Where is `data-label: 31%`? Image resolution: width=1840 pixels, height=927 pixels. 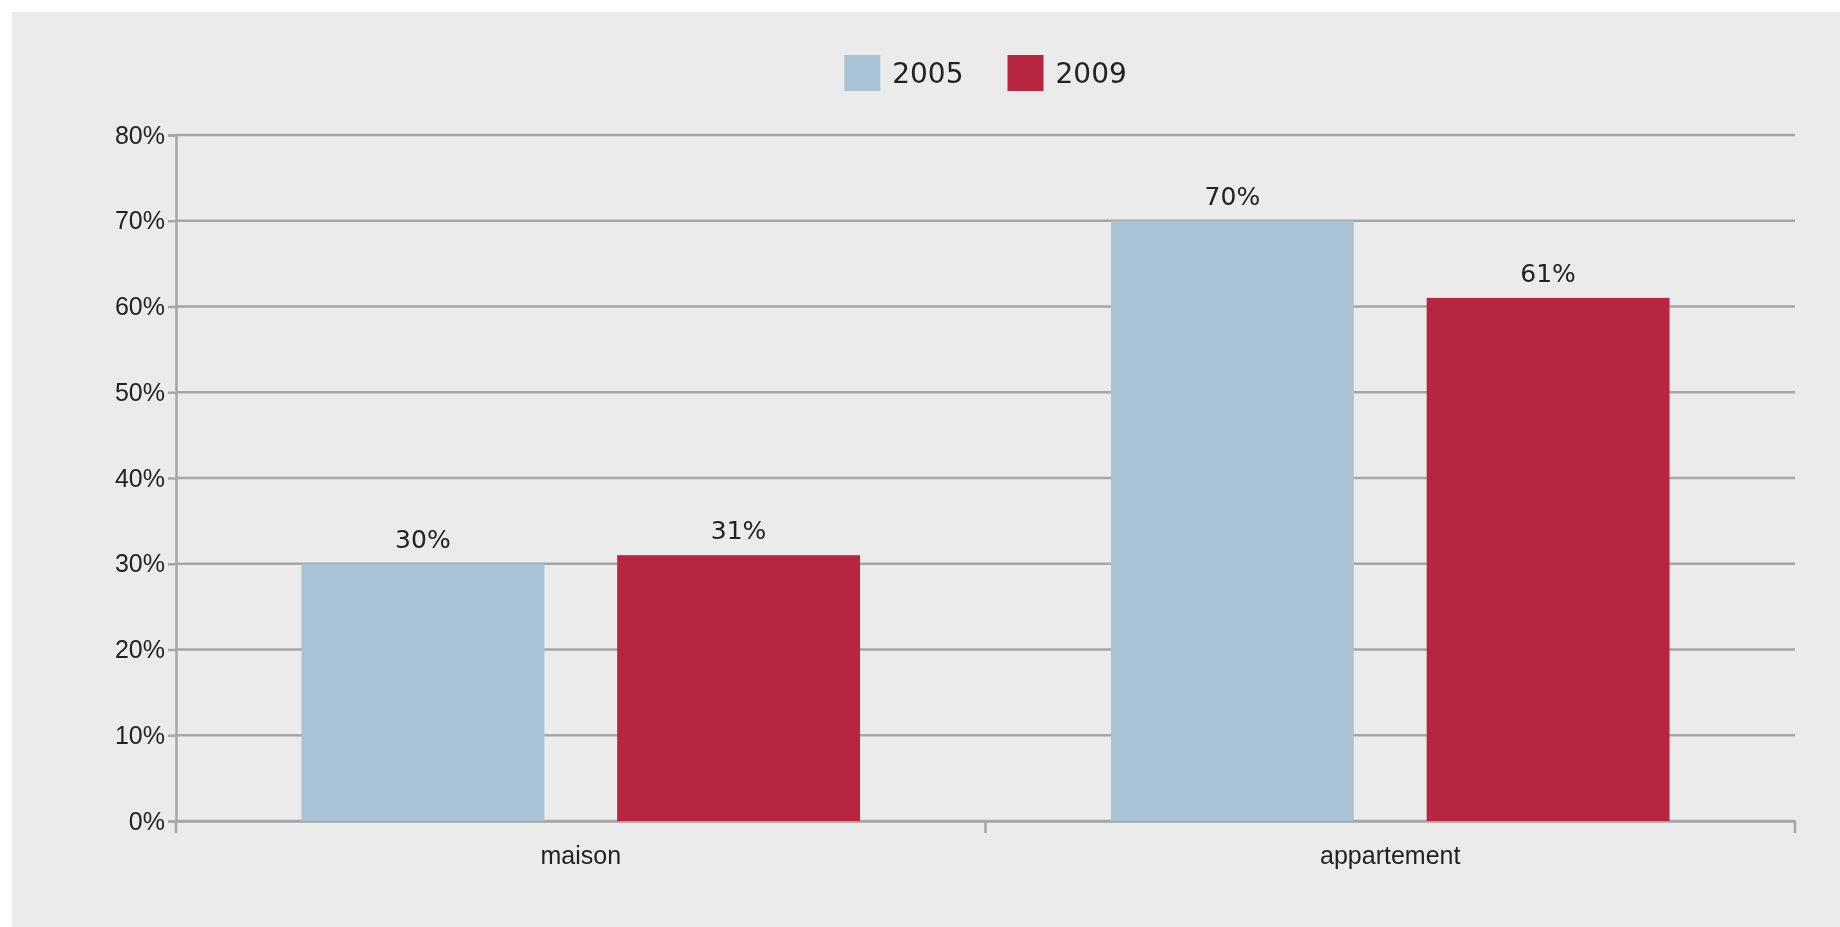 data-label: 31% is located at coordinates (738, 531).